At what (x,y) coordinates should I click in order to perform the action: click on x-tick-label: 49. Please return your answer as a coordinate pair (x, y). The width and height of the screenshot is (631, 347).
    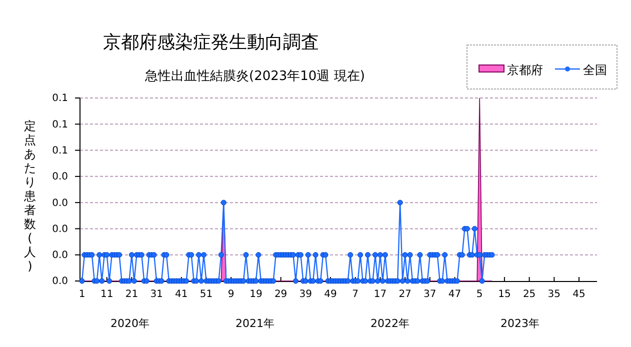
    Looking at the image, I should click on (330, 294).